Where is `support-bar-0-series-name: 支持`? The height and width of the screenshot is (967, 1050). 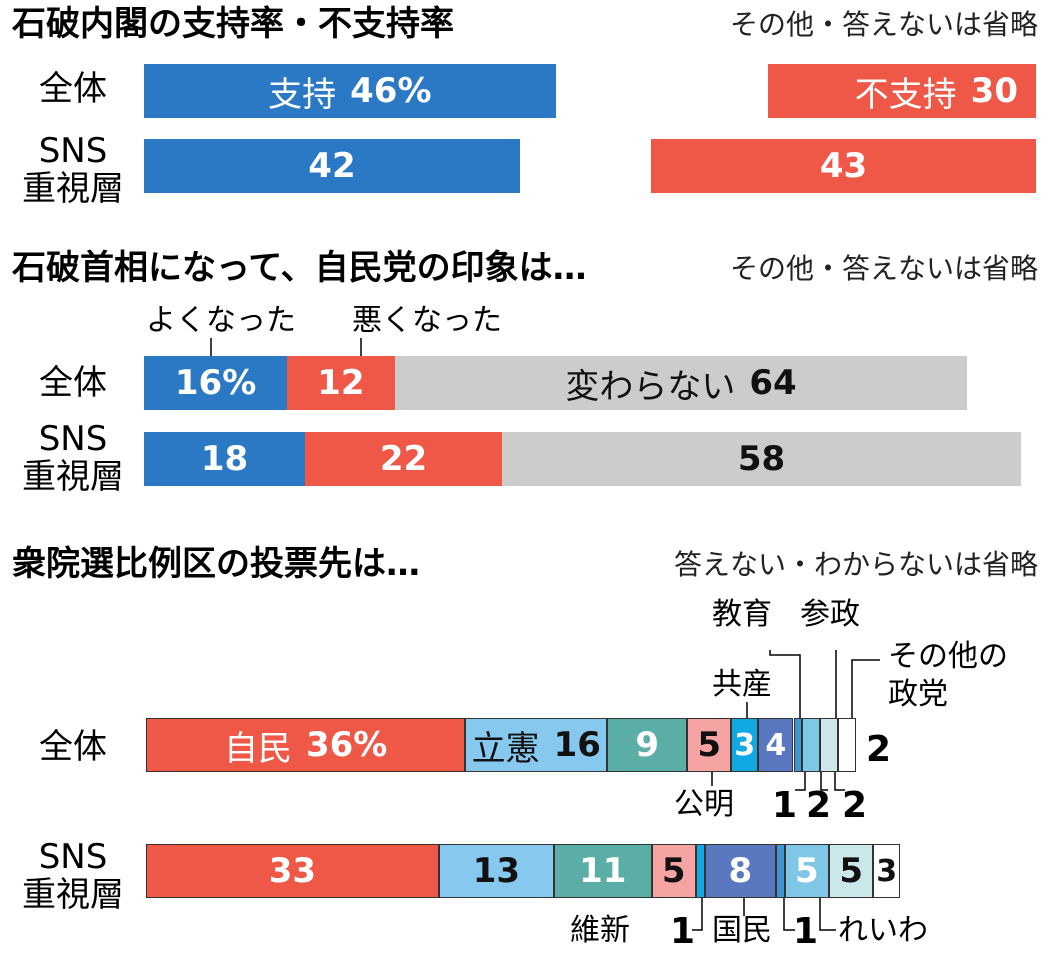 support-bar-0-series-name: 支持 is located at coordinates (302, 94).